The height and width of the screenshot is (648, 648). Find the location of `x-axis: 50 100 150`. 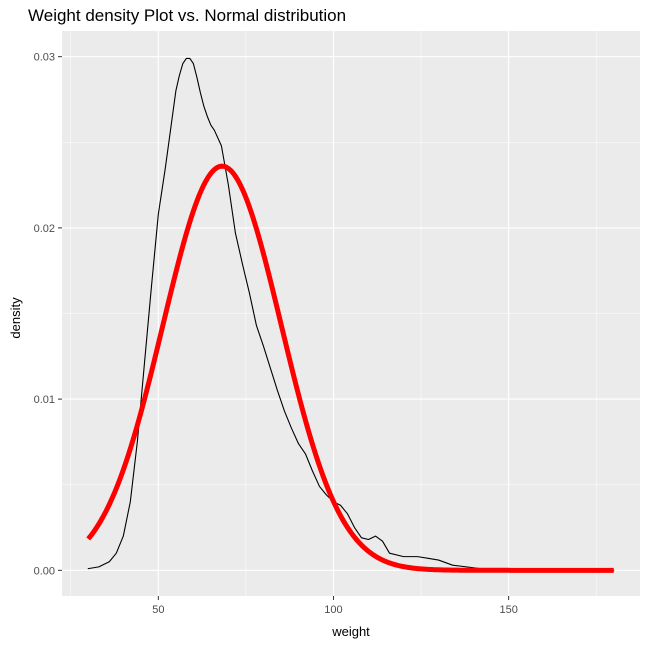

x-axis: 50 100 150 is located at coordinates (335, 606).